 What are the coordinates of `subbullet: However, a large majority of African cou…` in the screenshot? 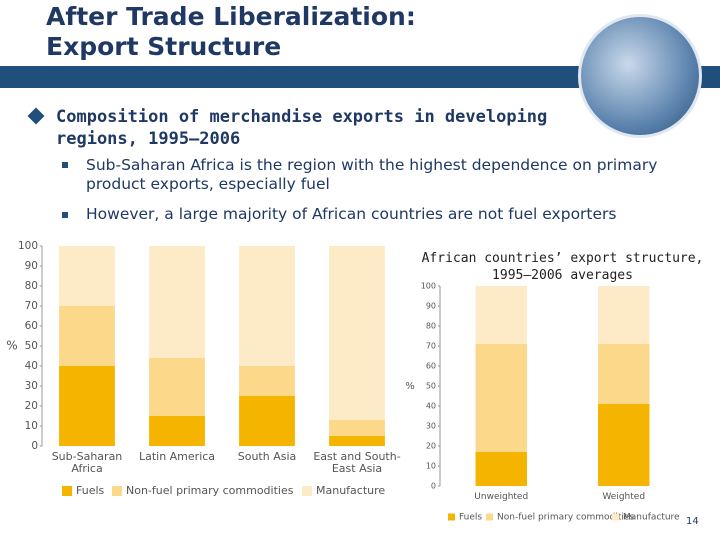 It's located at (351, 214).